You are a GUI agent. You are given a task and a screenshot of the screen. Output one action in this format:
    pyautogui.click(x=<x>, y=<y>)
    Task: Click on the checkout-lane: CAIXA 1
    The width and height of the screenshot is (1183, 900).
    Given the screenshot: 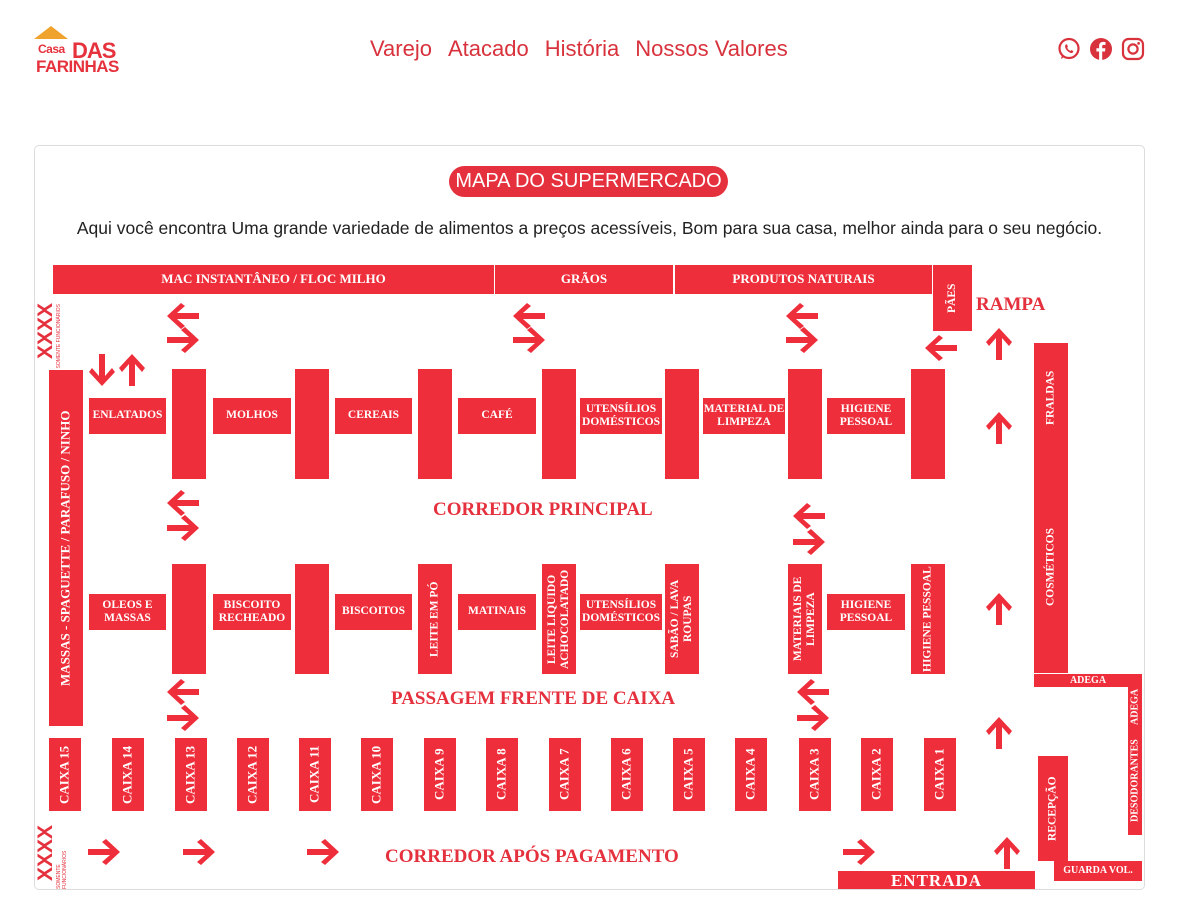 What is the action you would take?
    pyautogui.click(x=940, y=774)
    